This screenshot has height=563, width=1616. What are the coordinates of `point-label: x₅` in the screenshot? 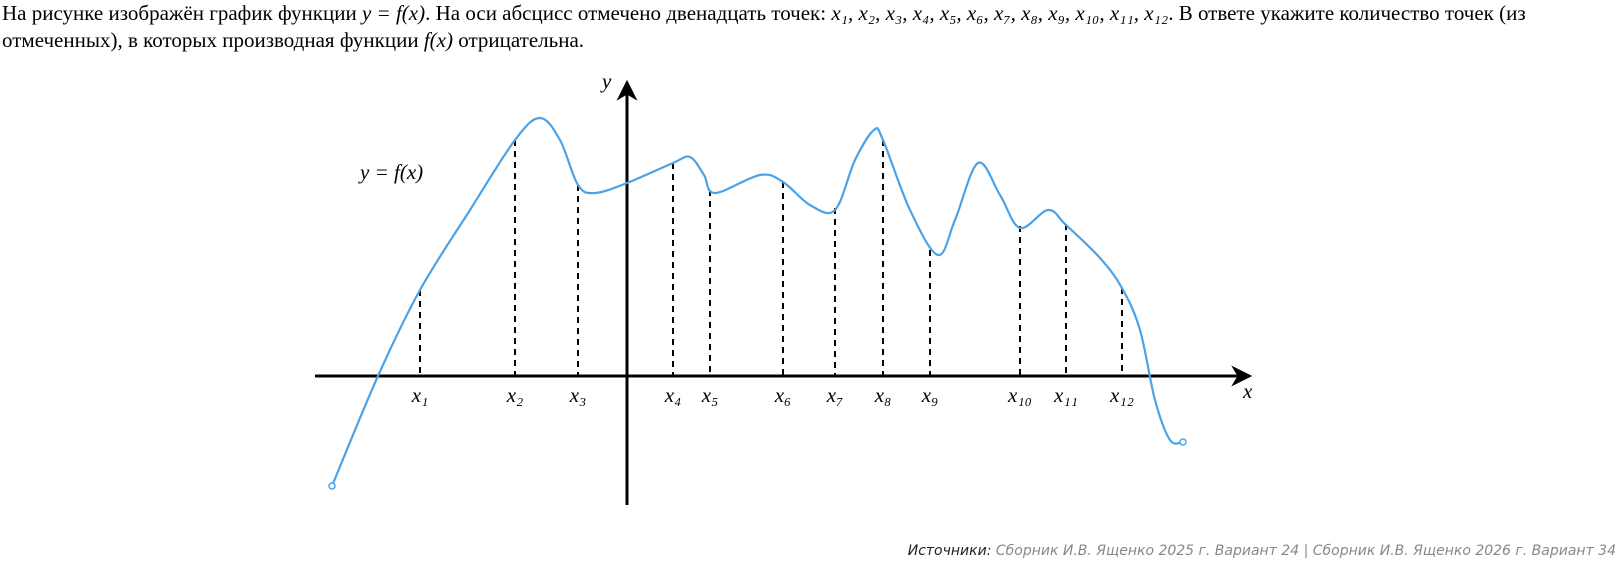 It's located at (710, 395).